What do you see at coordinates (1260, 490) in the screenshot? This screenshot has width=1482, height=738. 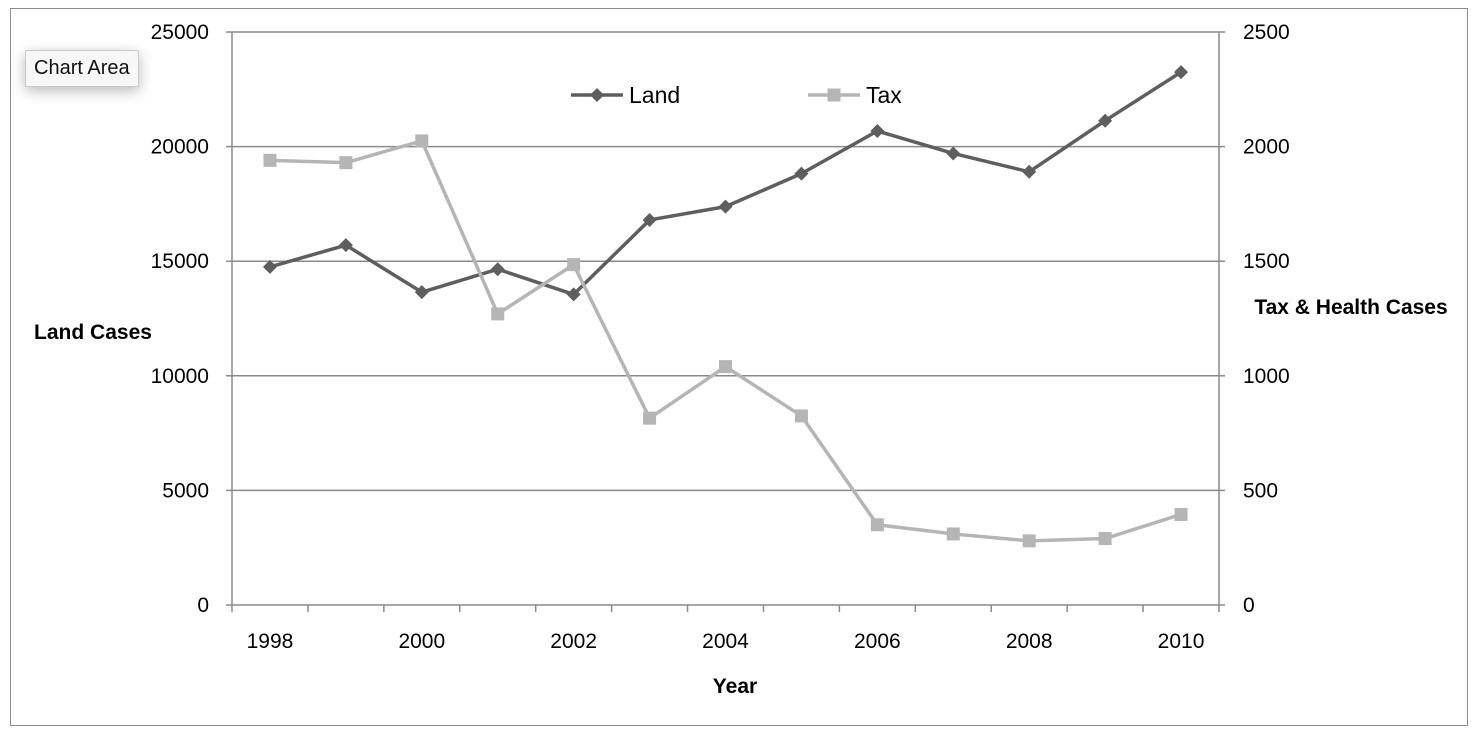 I see `y-tick-label-right: 500` at bounding box center [1260, 490].